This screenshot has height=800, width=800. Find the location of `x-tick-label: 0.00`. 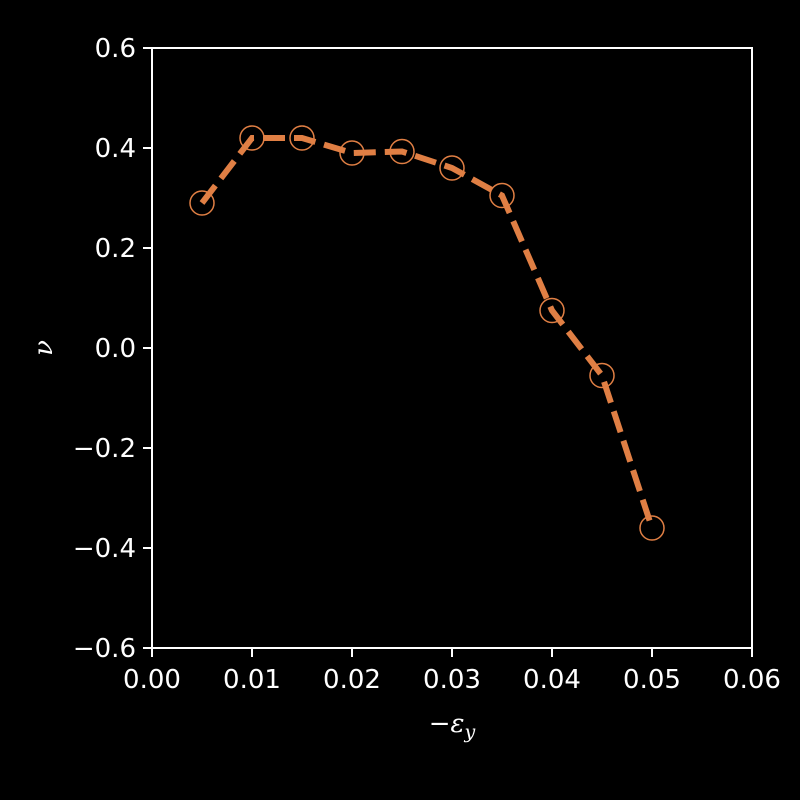

x-tick-label: 0.00 is located at coordinates (152, 680).